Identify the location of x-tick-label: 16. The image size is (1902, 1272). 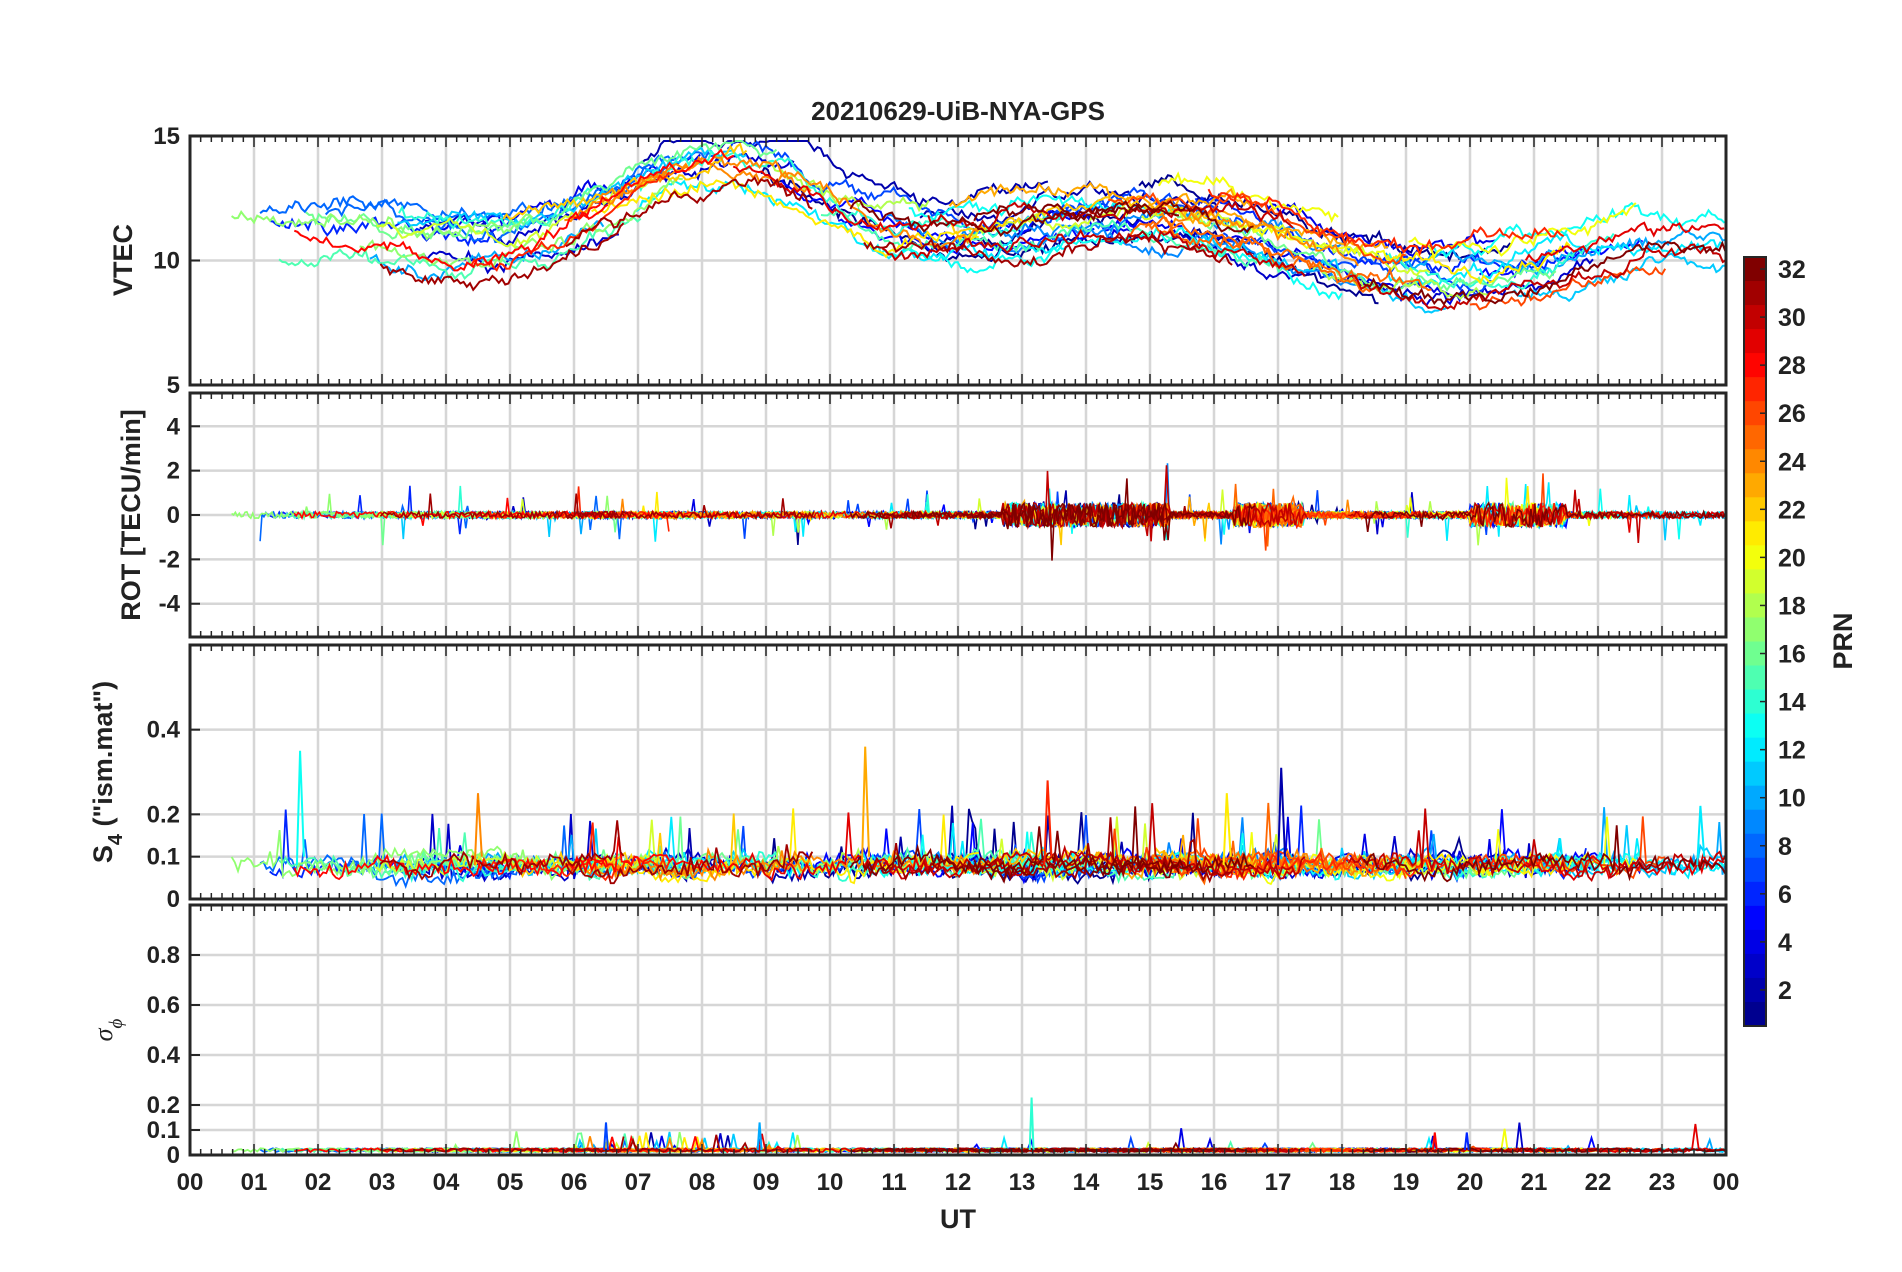
(1214, 1182).